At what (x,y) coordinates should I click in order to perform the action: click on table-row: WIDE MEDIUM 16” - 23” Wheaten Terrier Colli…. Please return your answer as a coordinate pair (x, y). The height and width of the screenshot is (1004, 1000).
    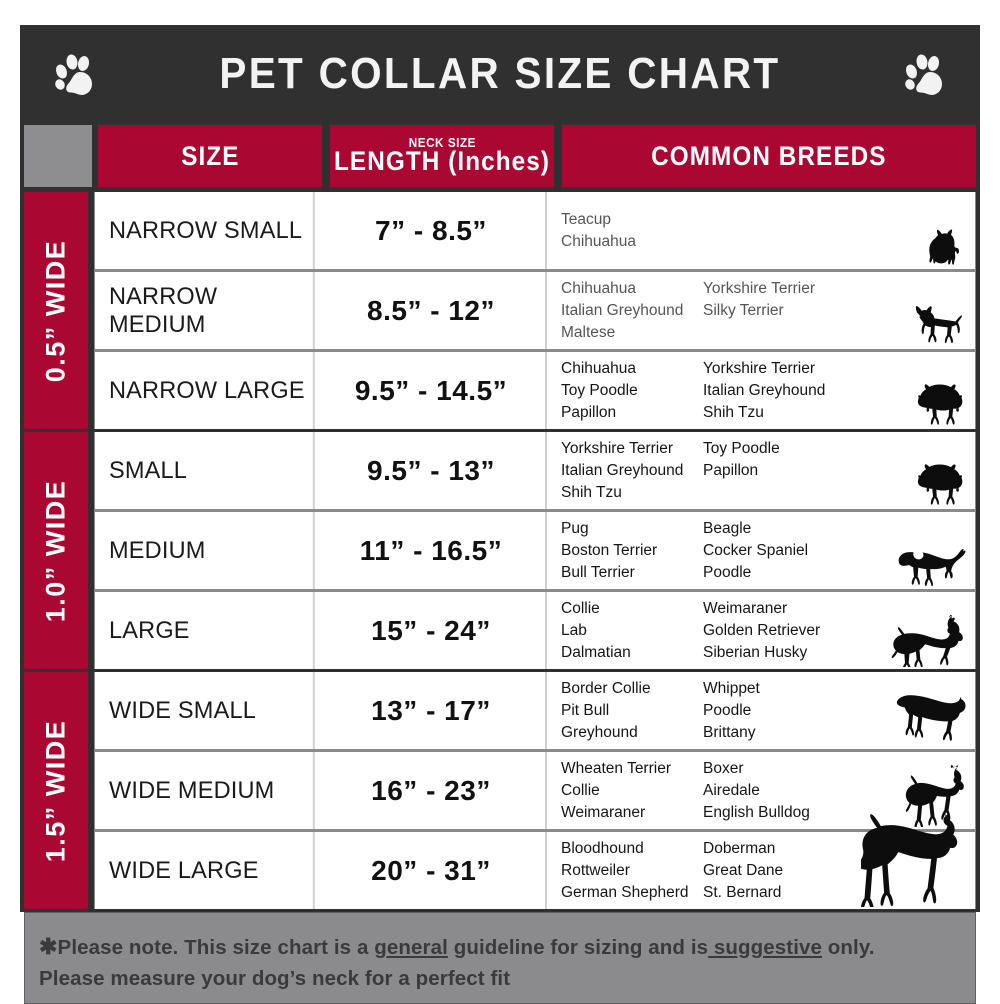
    Looking at the image, I should click on (535, 792).